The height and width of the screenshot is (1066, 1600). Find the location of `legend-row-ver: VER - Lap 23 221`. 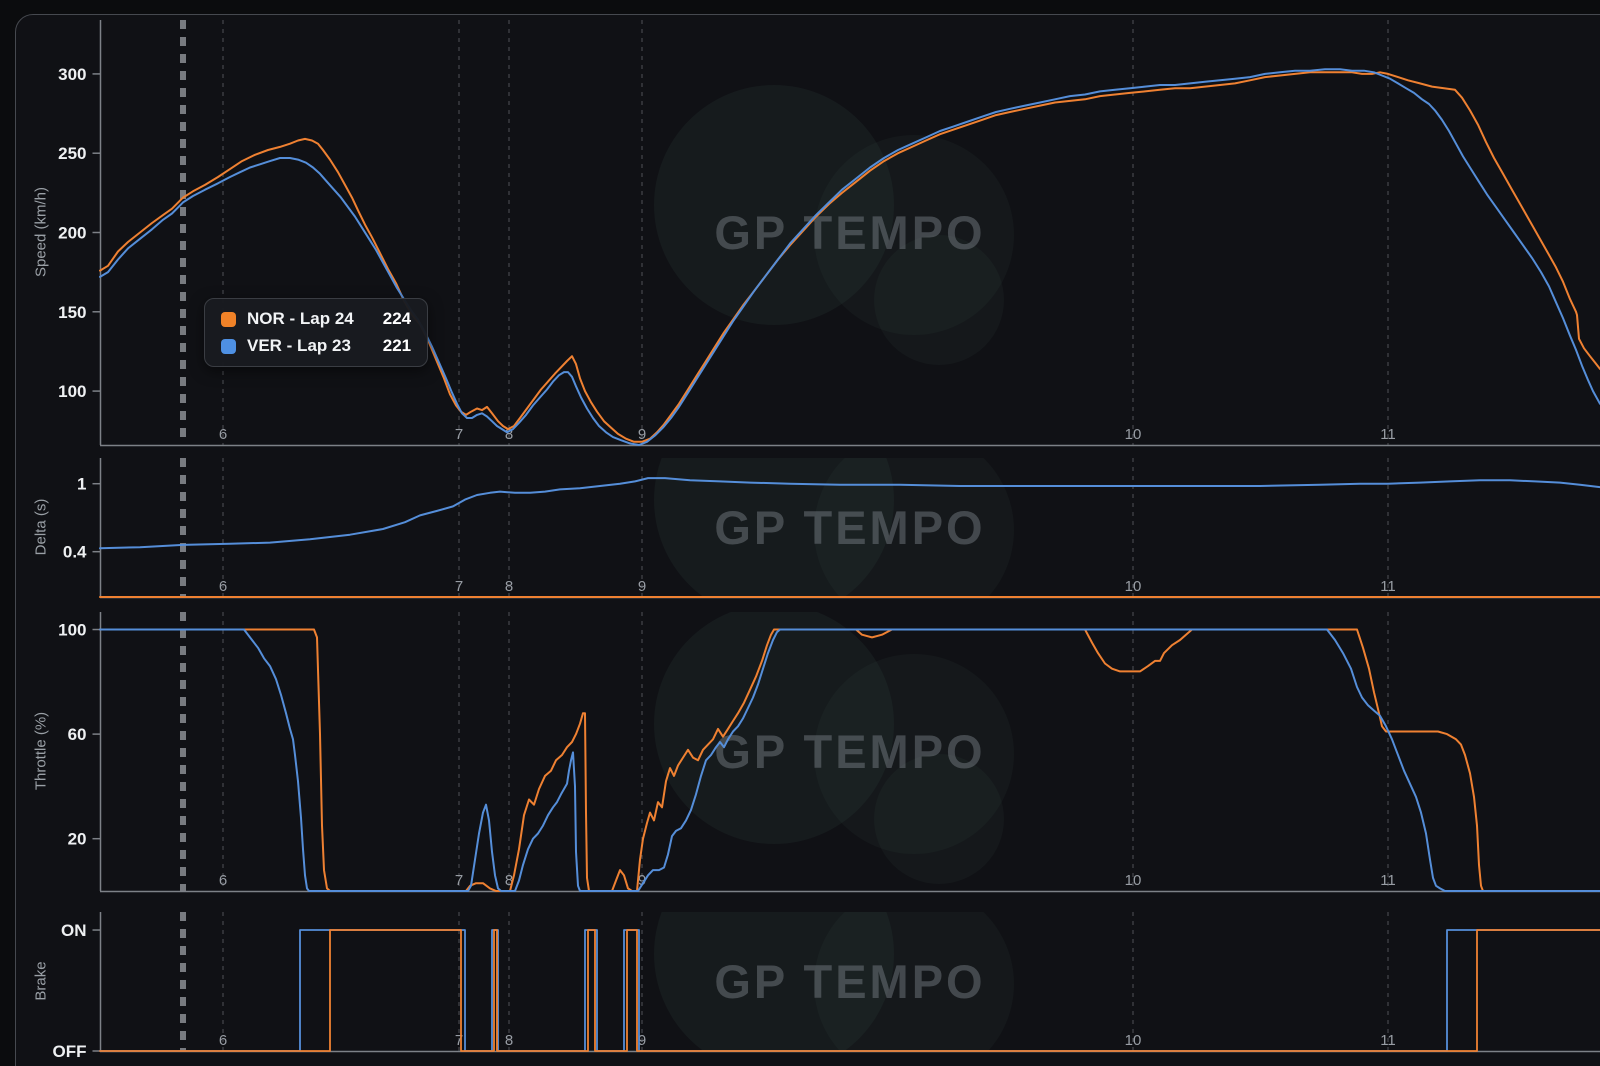

legend-row-ver: VER - Lap 23 221 is located at coordinates (316, 346).